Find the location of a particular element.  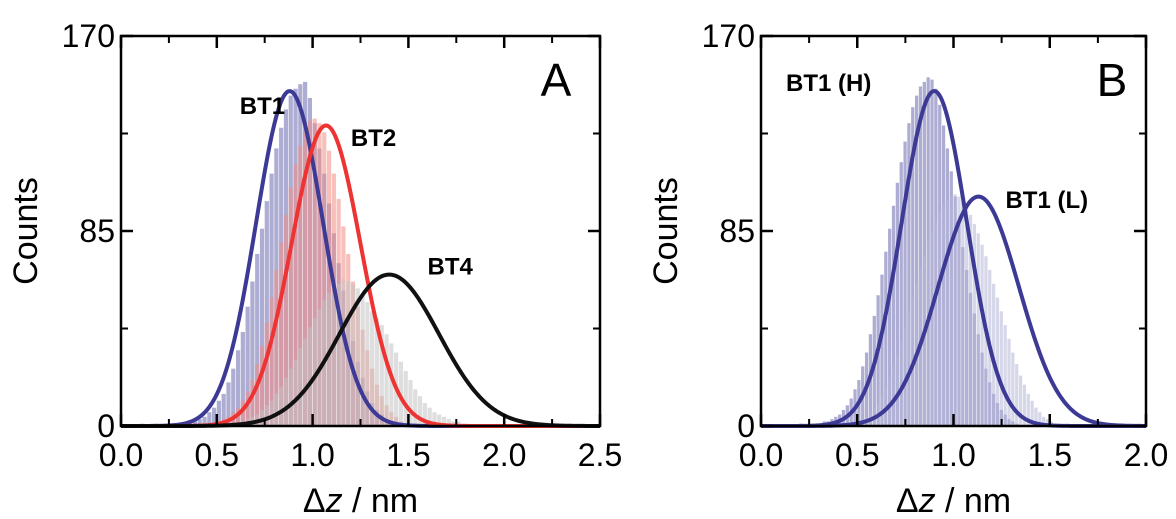

y-tick-label: 170 is located at coordinates (728, 36).